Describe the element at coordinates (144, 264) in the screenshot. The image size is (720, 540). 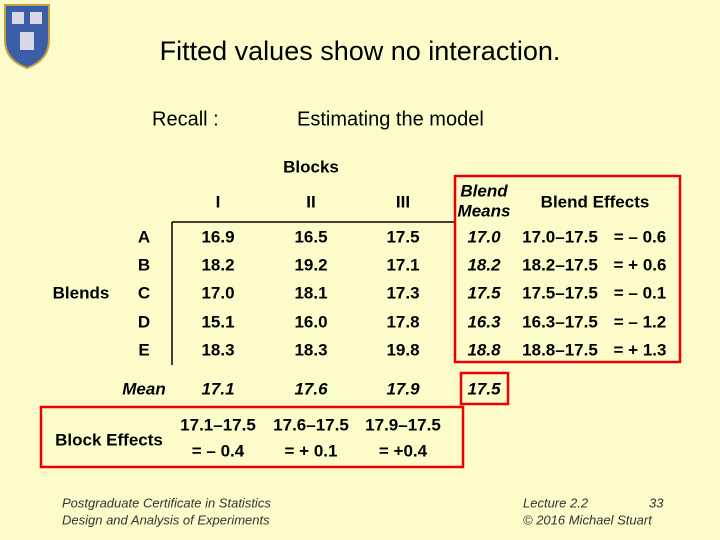
I see `row-label: B` at that location.